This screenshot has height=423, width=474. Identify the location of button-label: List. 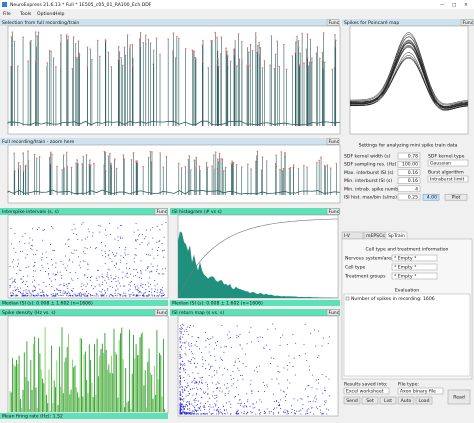
(388, 401).